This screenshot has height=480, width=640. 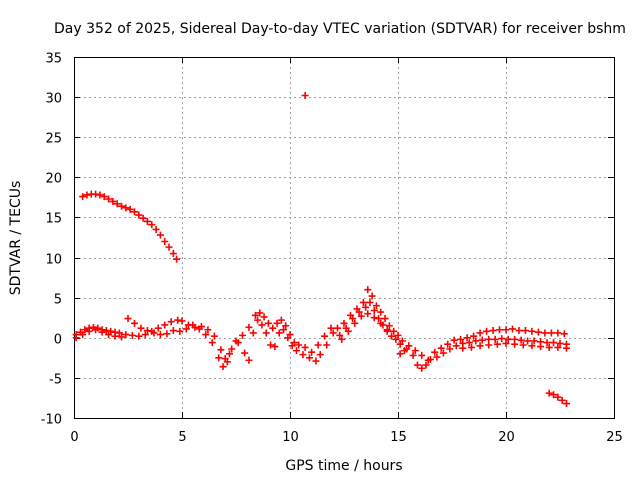 What do you see at coordinates (58, 340) in the screenshot?
I see `y-tick-label: 0` at bounding box center [58, 340].